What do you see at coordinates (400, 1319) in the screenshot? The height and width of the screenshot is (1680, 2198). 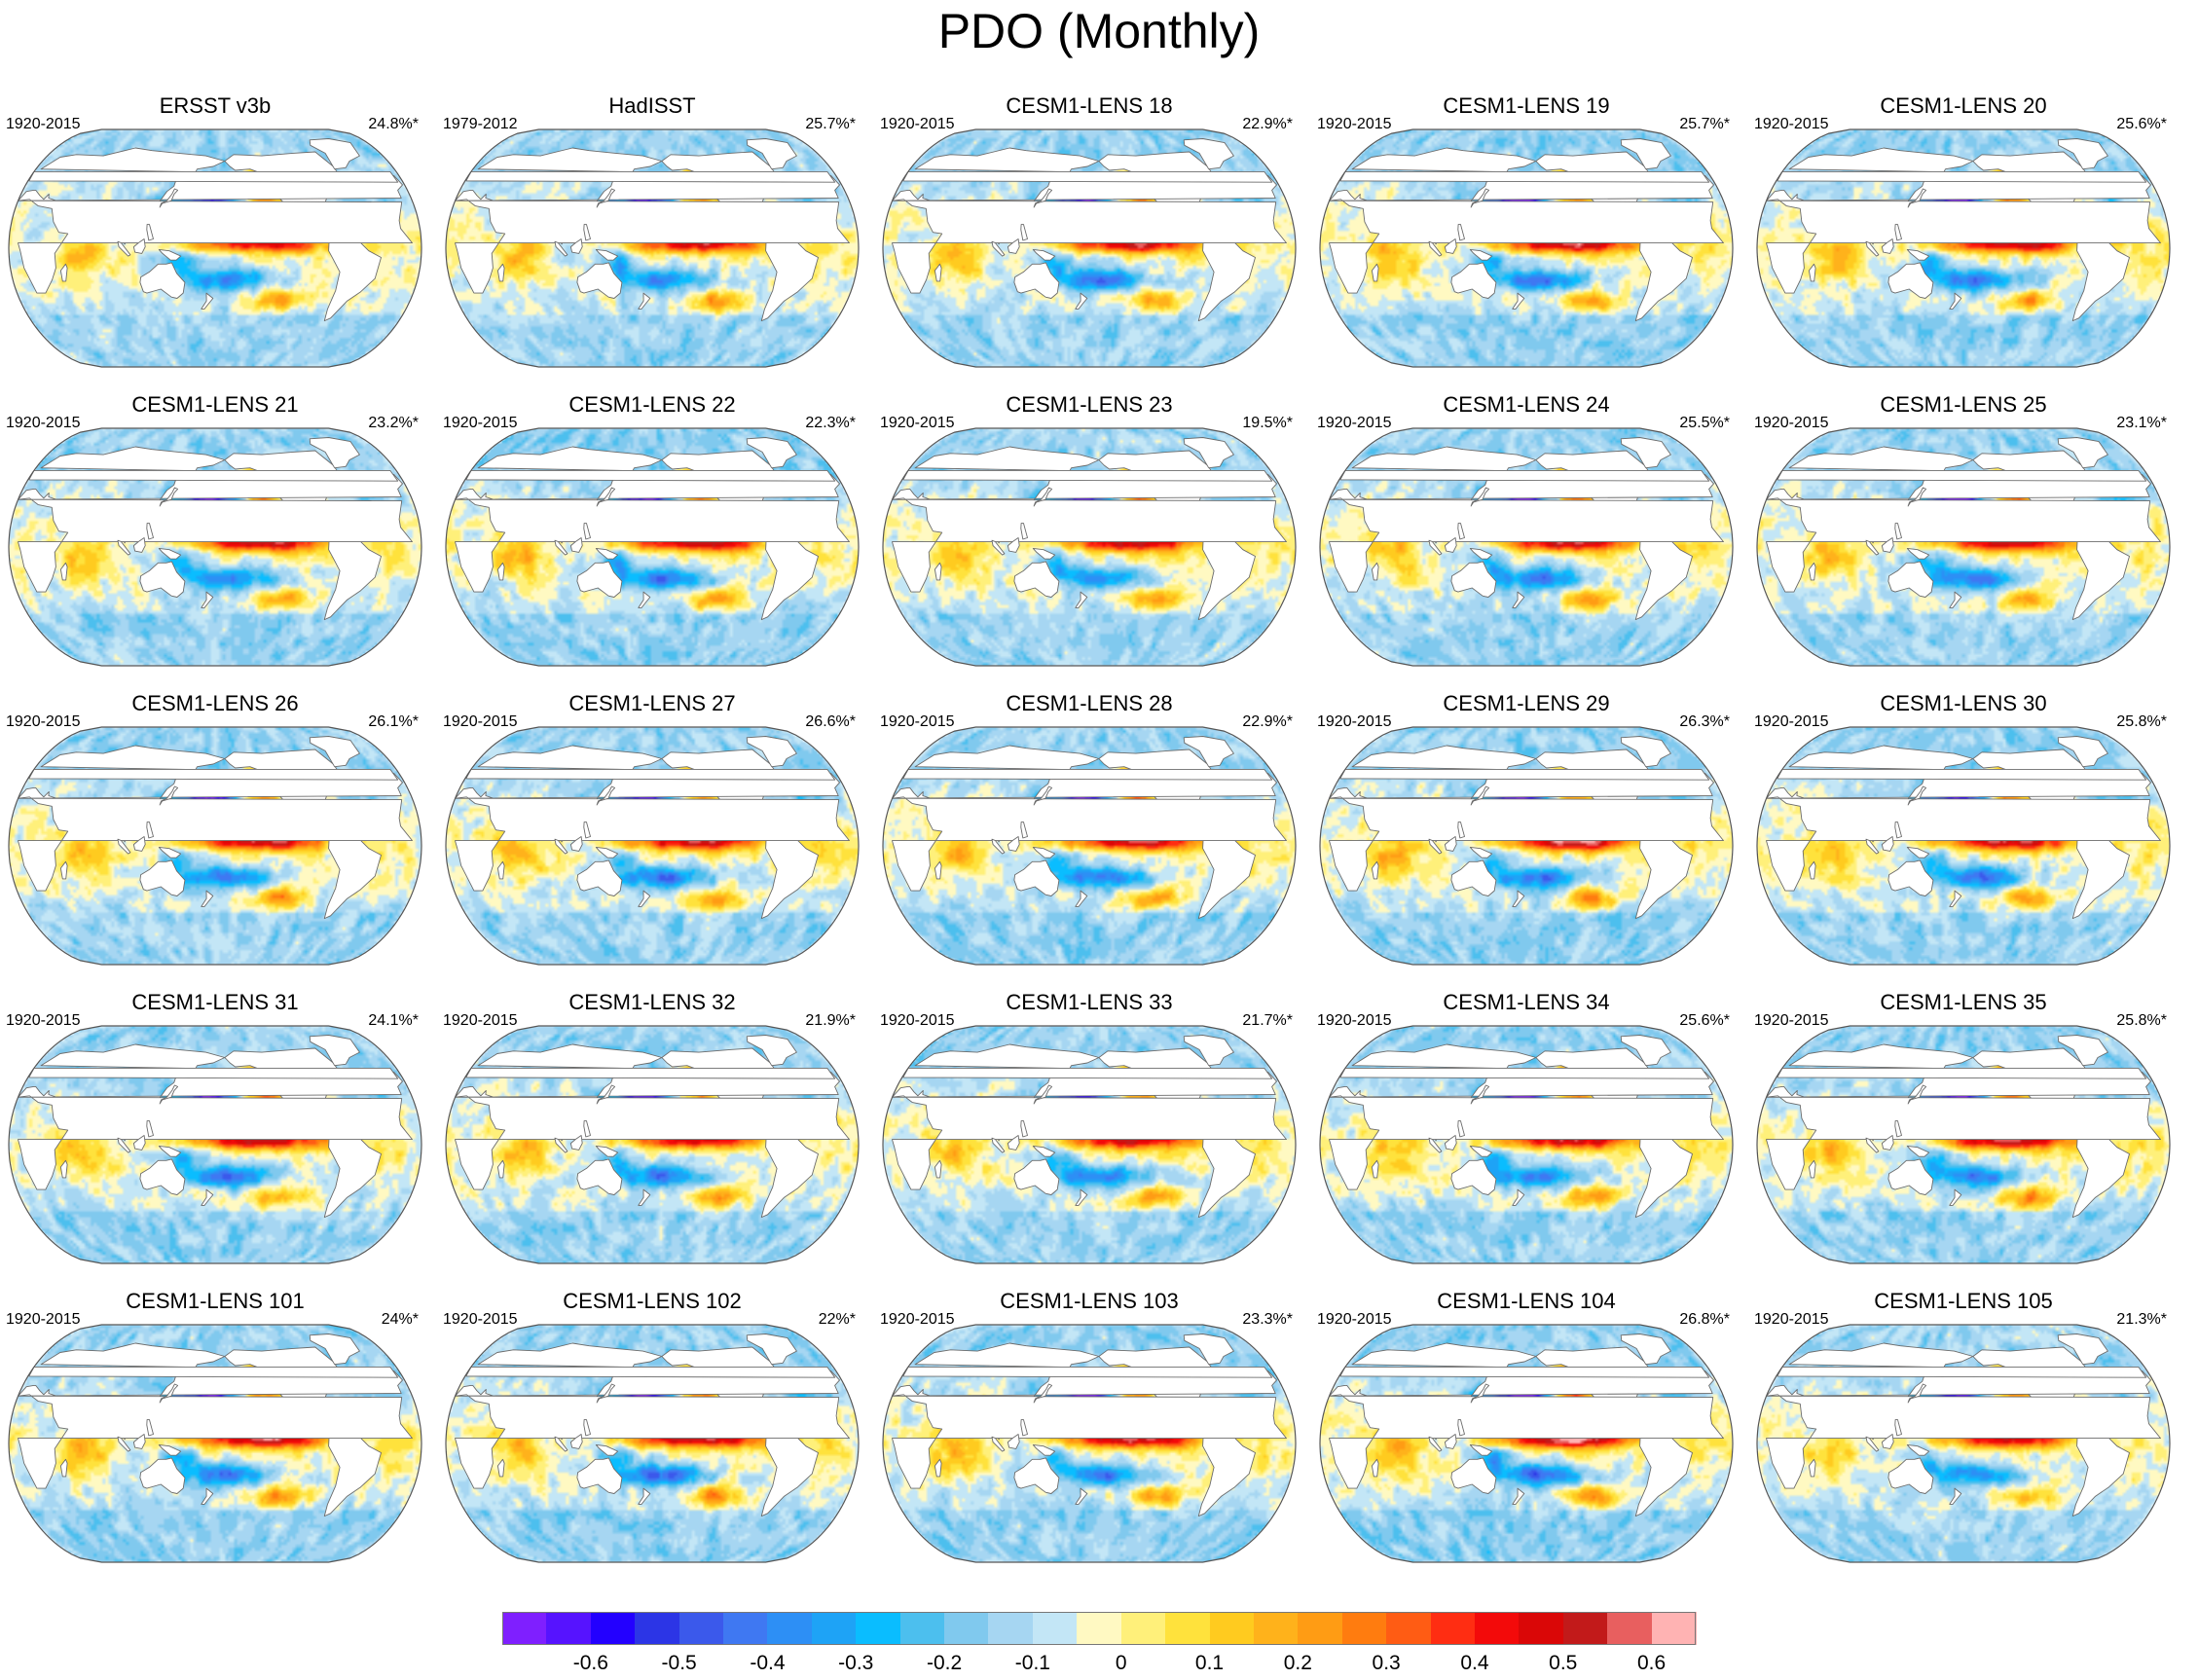 I see `panel-variance-percent: 24%*` at bounding box center [400, 1319].